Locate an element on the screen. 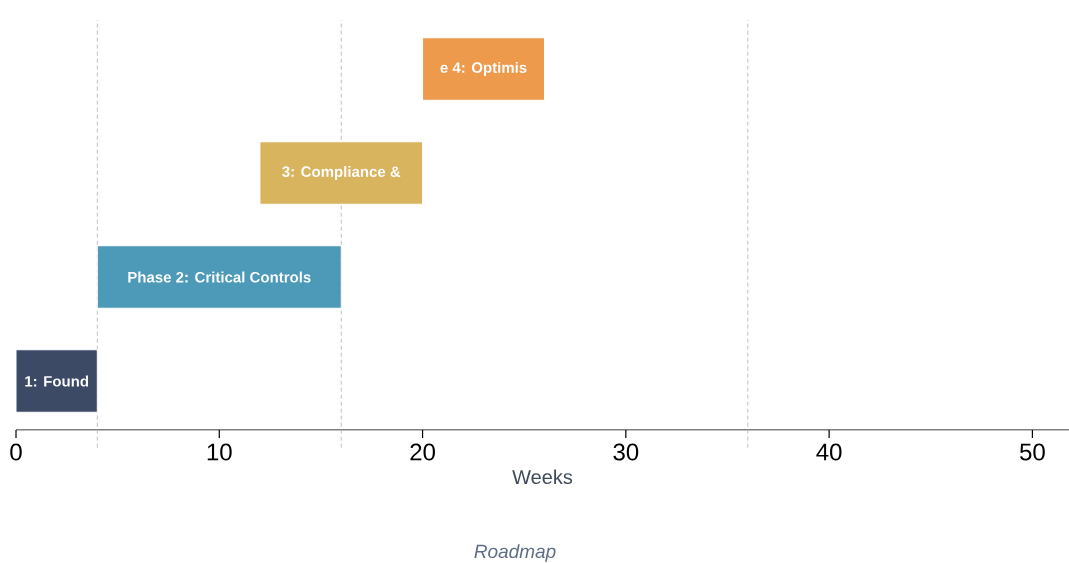  y-tick-label: Phase 2: Critical Controls is located at coordinates (219, 277).